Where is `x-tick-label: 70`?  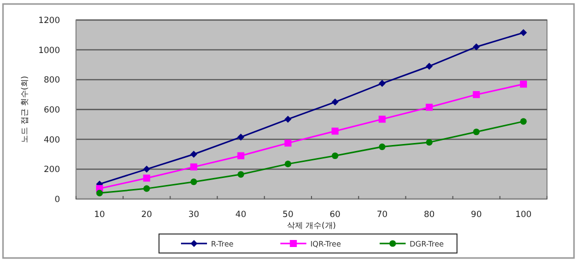 x-tick-label: 70 is located at coordinates (382, 215).